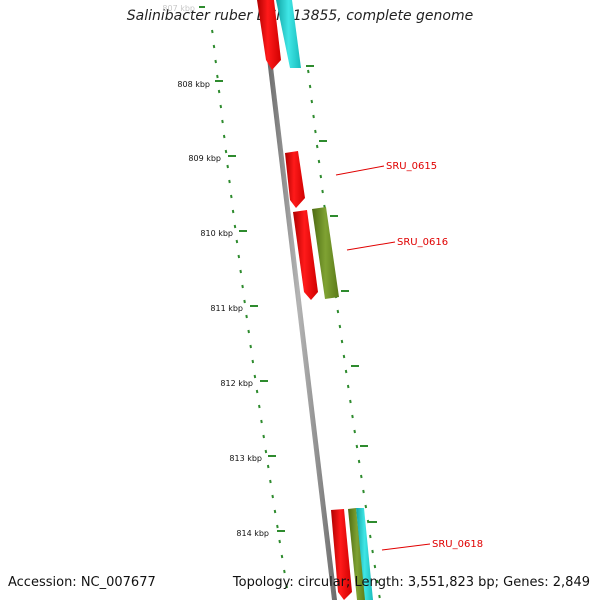  I want to click on gene-label-SRU_0615: SRU_0615, so click(411, 166).